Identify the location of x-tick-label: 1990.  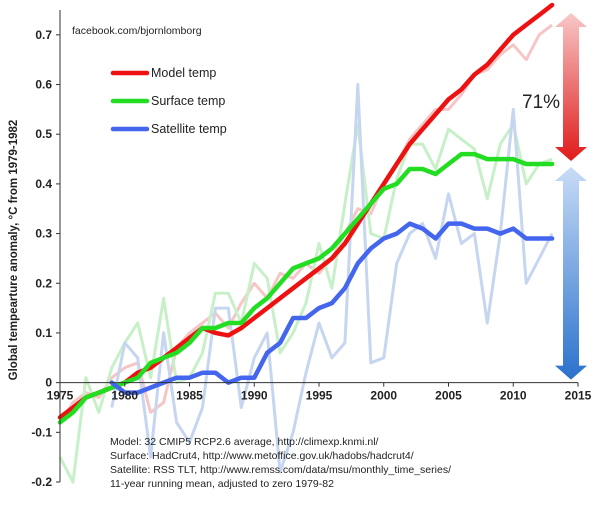
(254, 396).